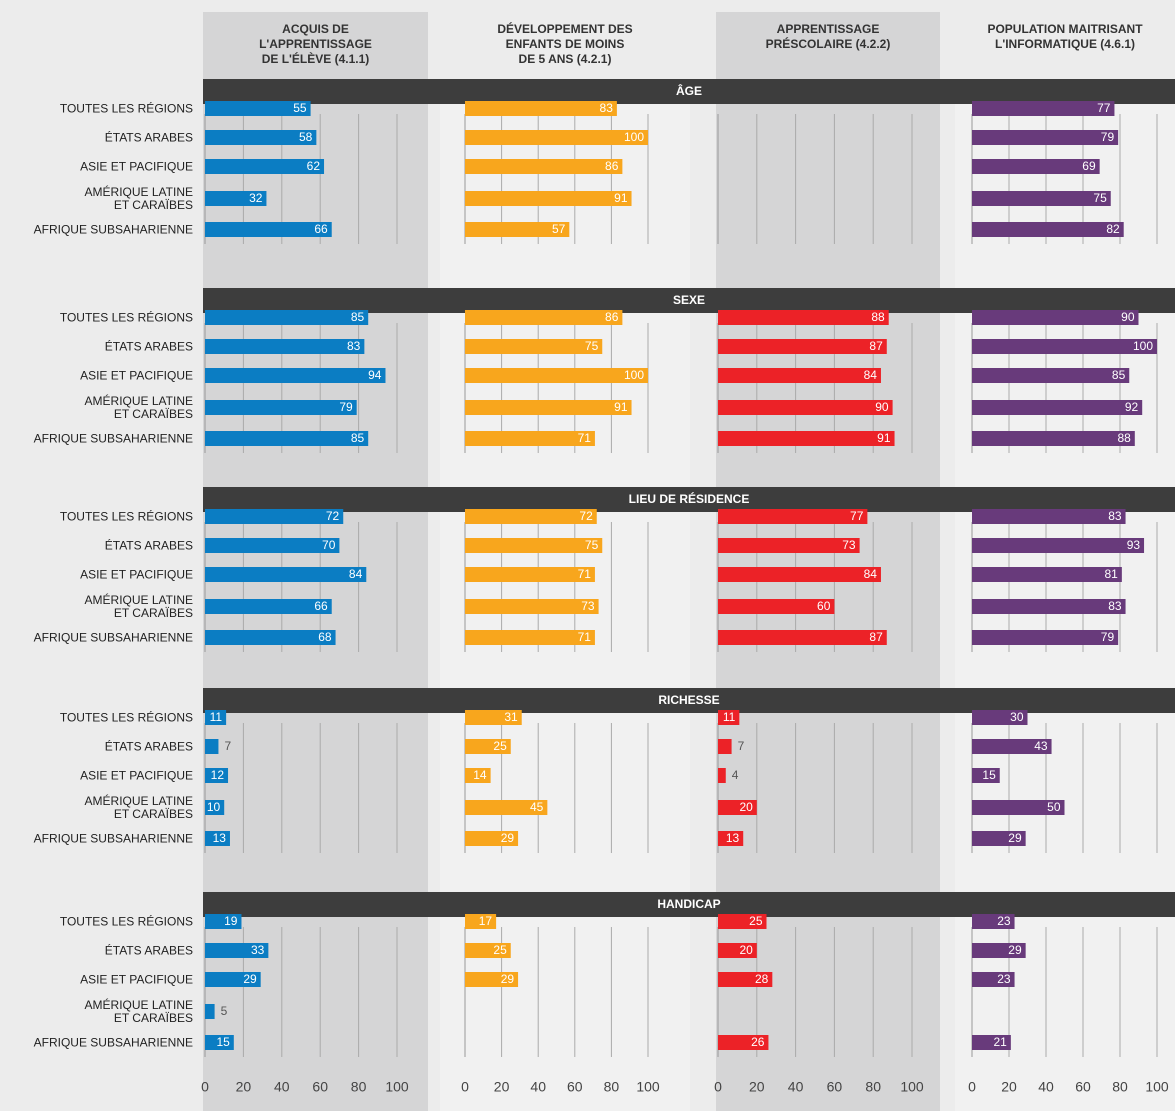 This screenshot has height=1111, width=1175. Describe the element at coordinates (688, 700) in the screenshot. I see `section-title: RICHESSE` at that location.